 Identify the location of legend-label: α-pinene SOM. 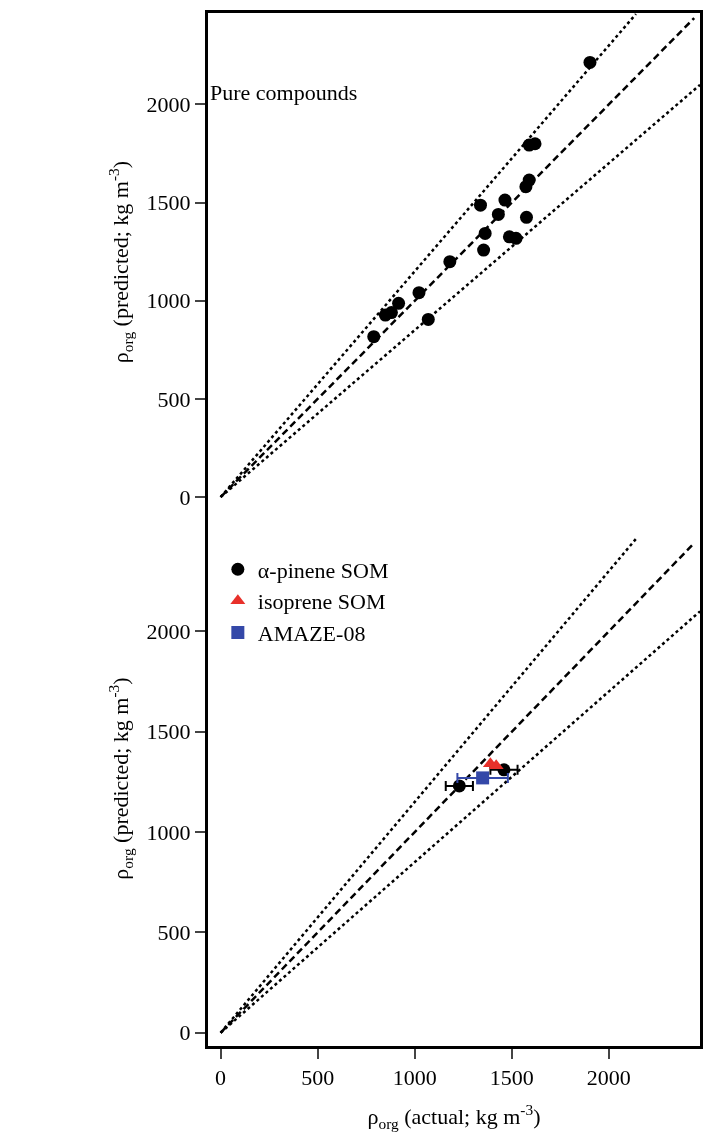
(323, 570).